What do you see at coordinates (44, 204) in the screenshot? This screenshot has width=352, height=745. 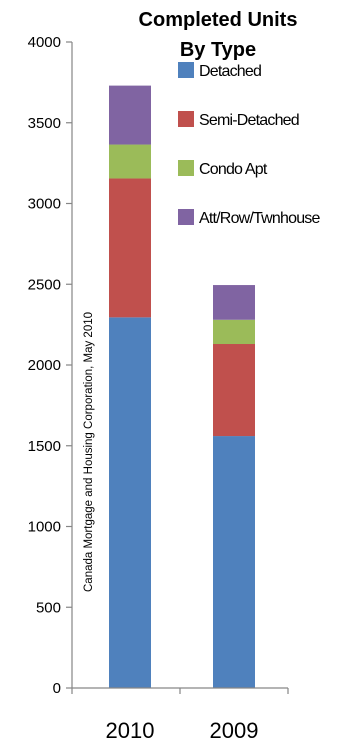 I see `y-tick-label: 3000` at bounding box center [44, 204].